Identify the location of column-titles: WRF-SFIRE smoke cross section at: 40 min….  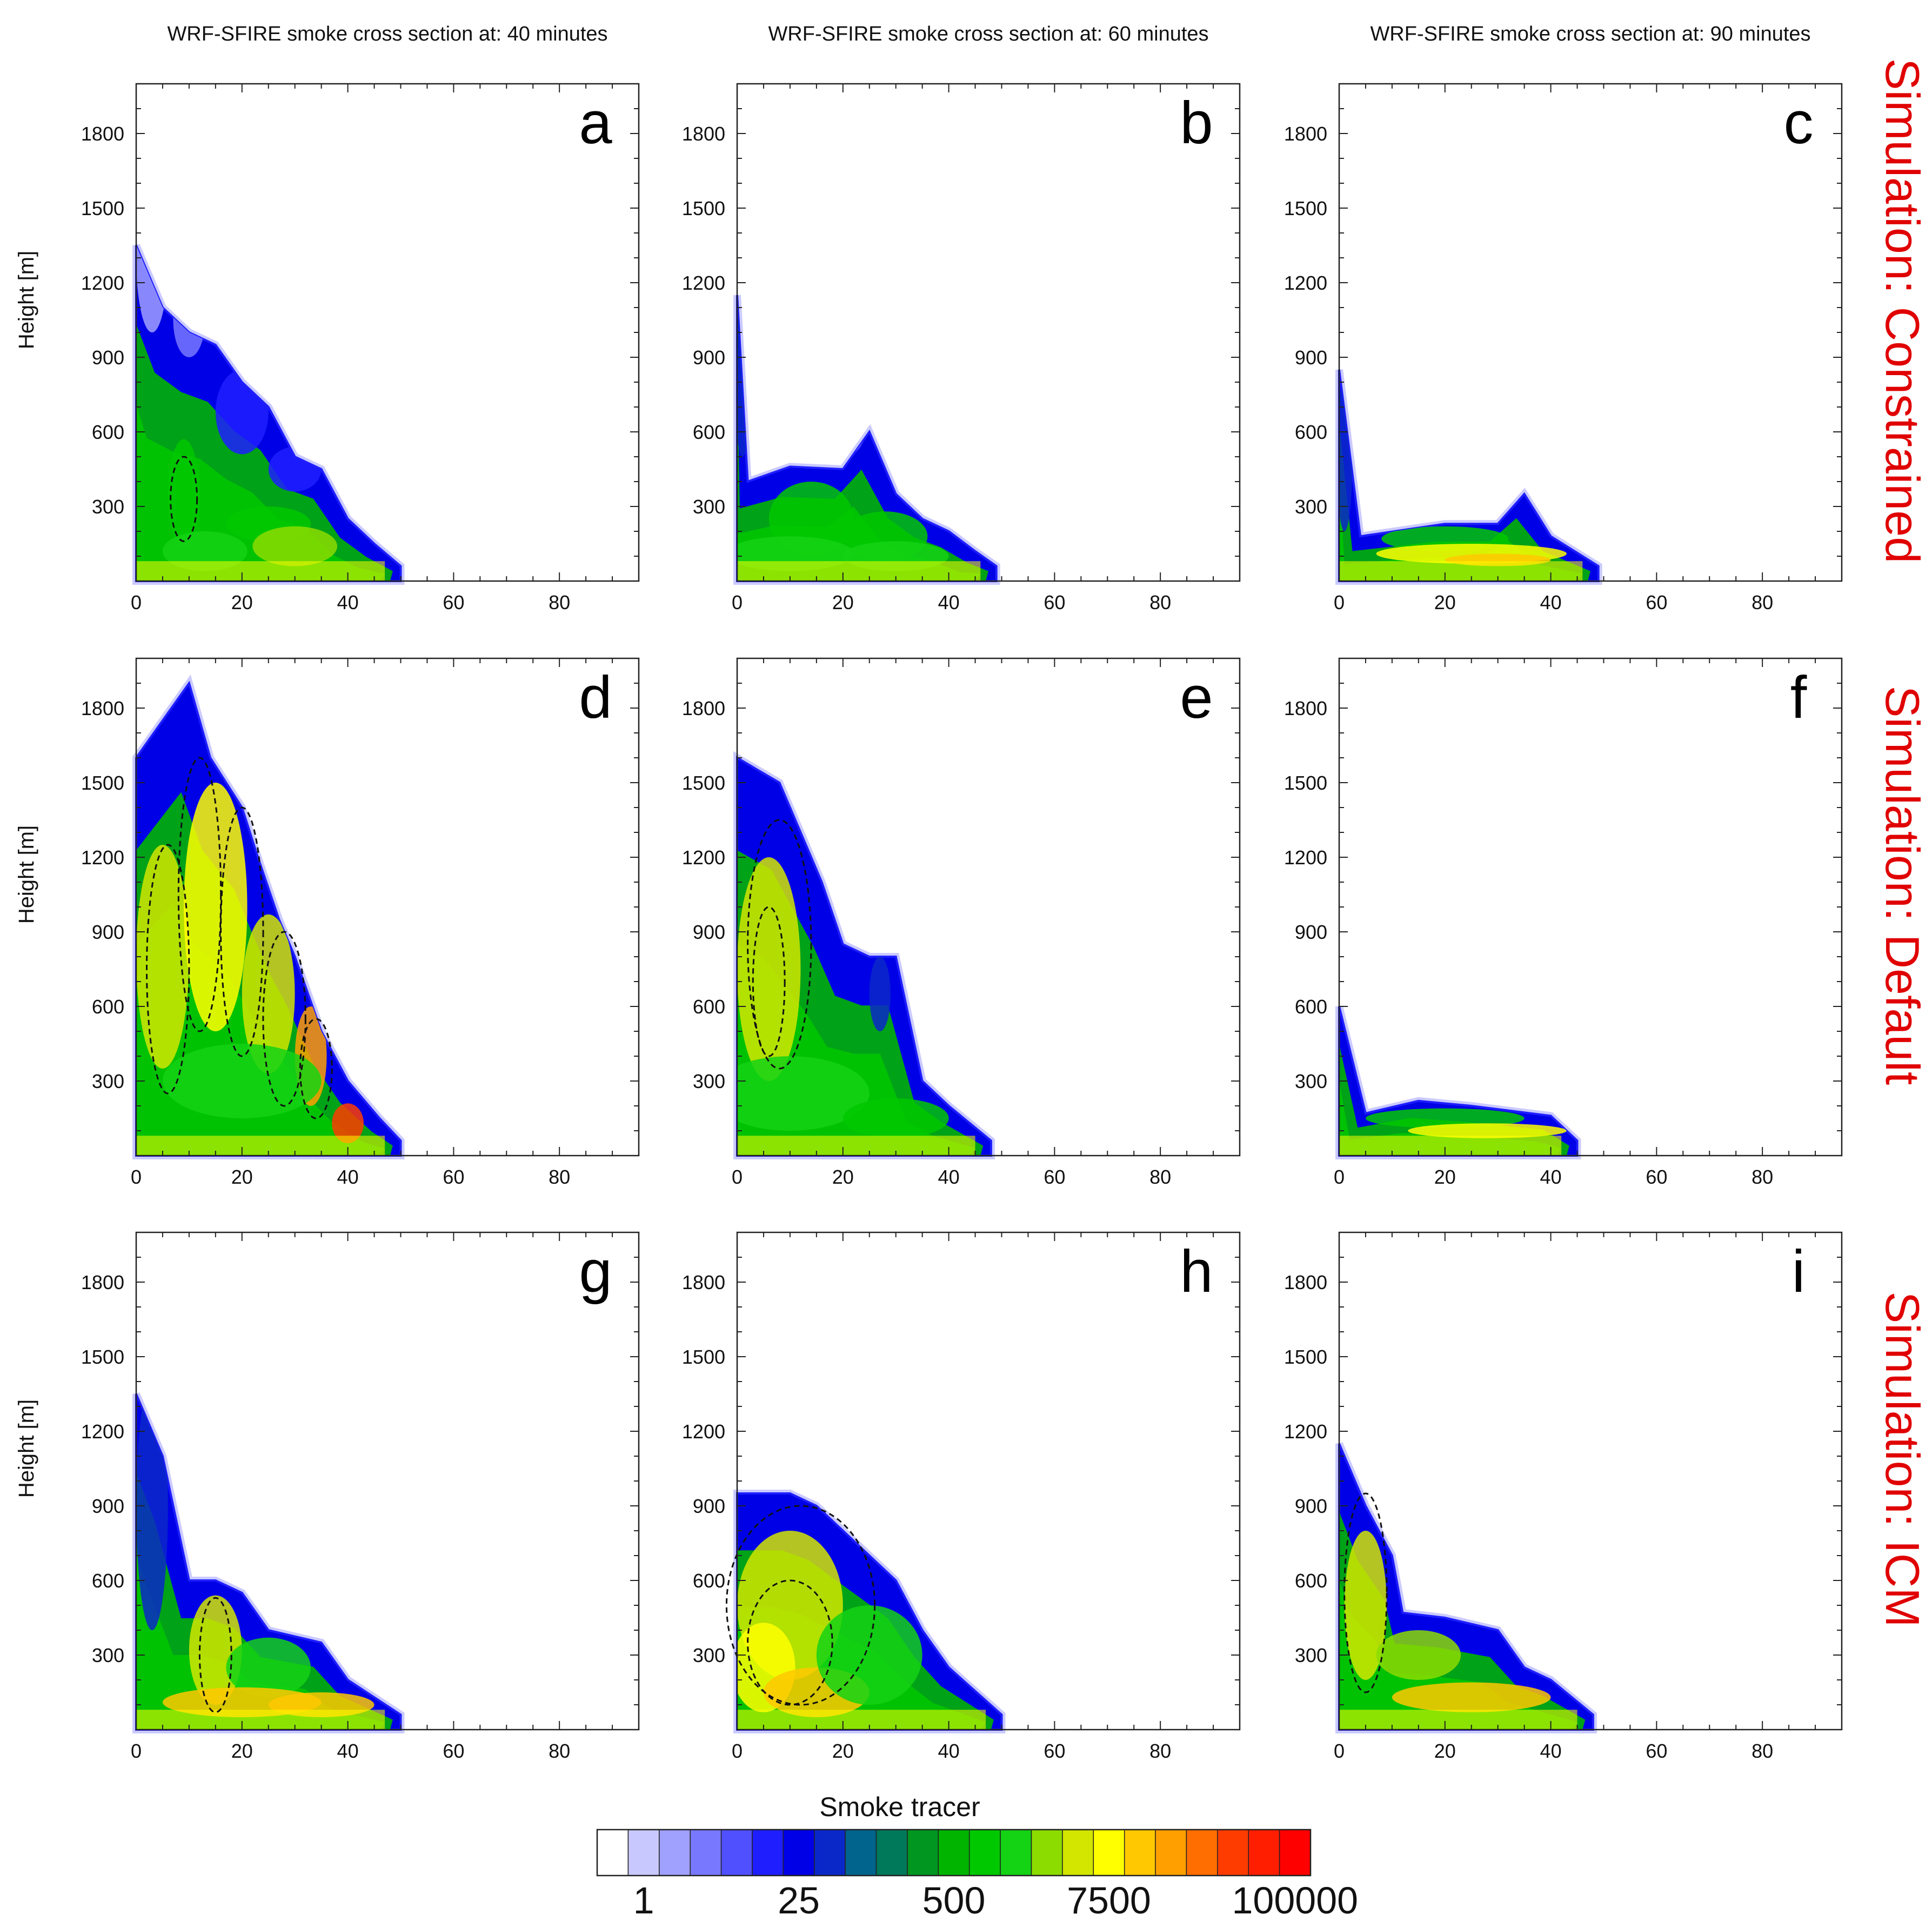
(988, 34).